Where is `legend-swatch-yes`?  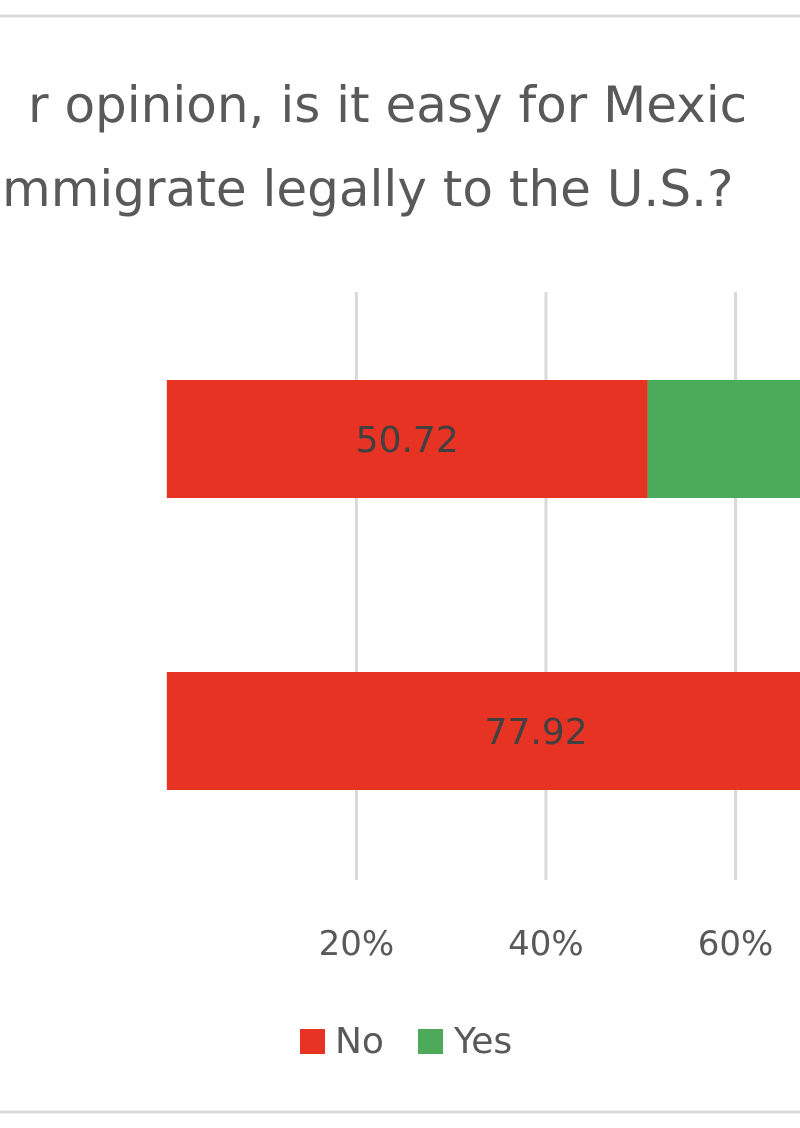
legend-swatch-yes is located at coordinates (430, 1041).